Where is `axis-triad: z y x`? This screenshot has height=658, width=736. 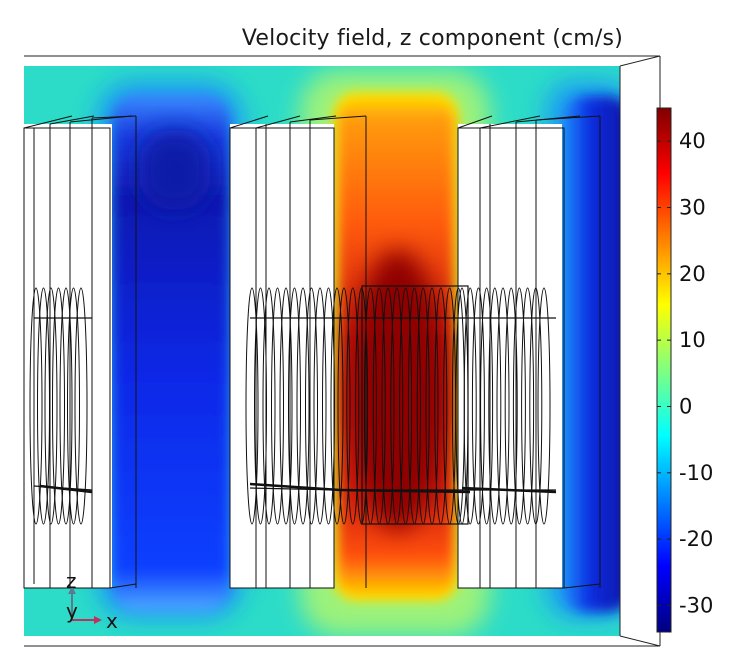
axis-triad: z y x is located at coordinates (92, 601).